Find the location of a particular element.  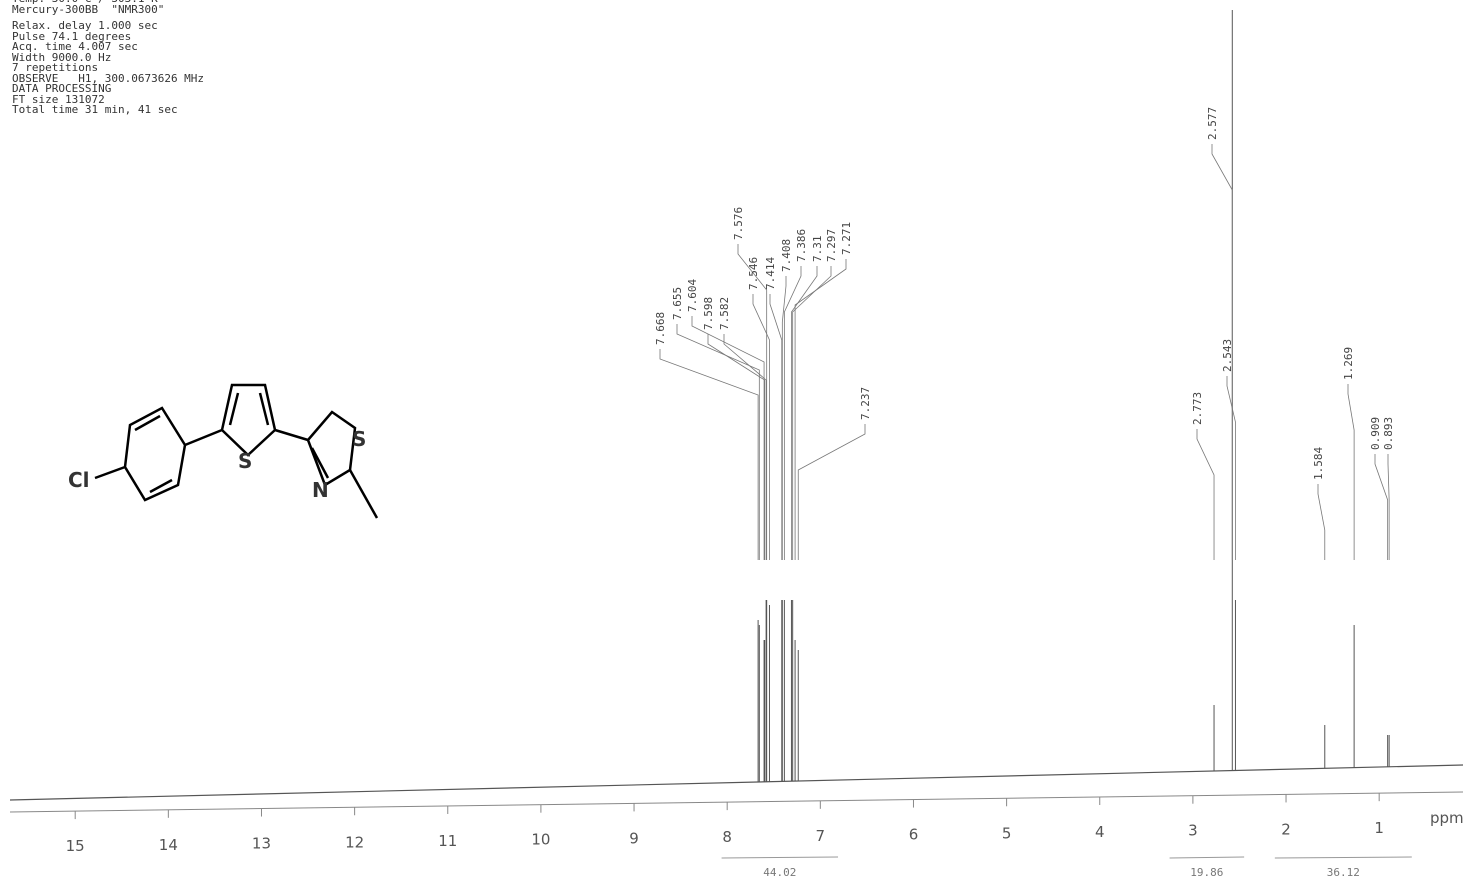

atom-label: Cl is located at coordinates (79, 480).